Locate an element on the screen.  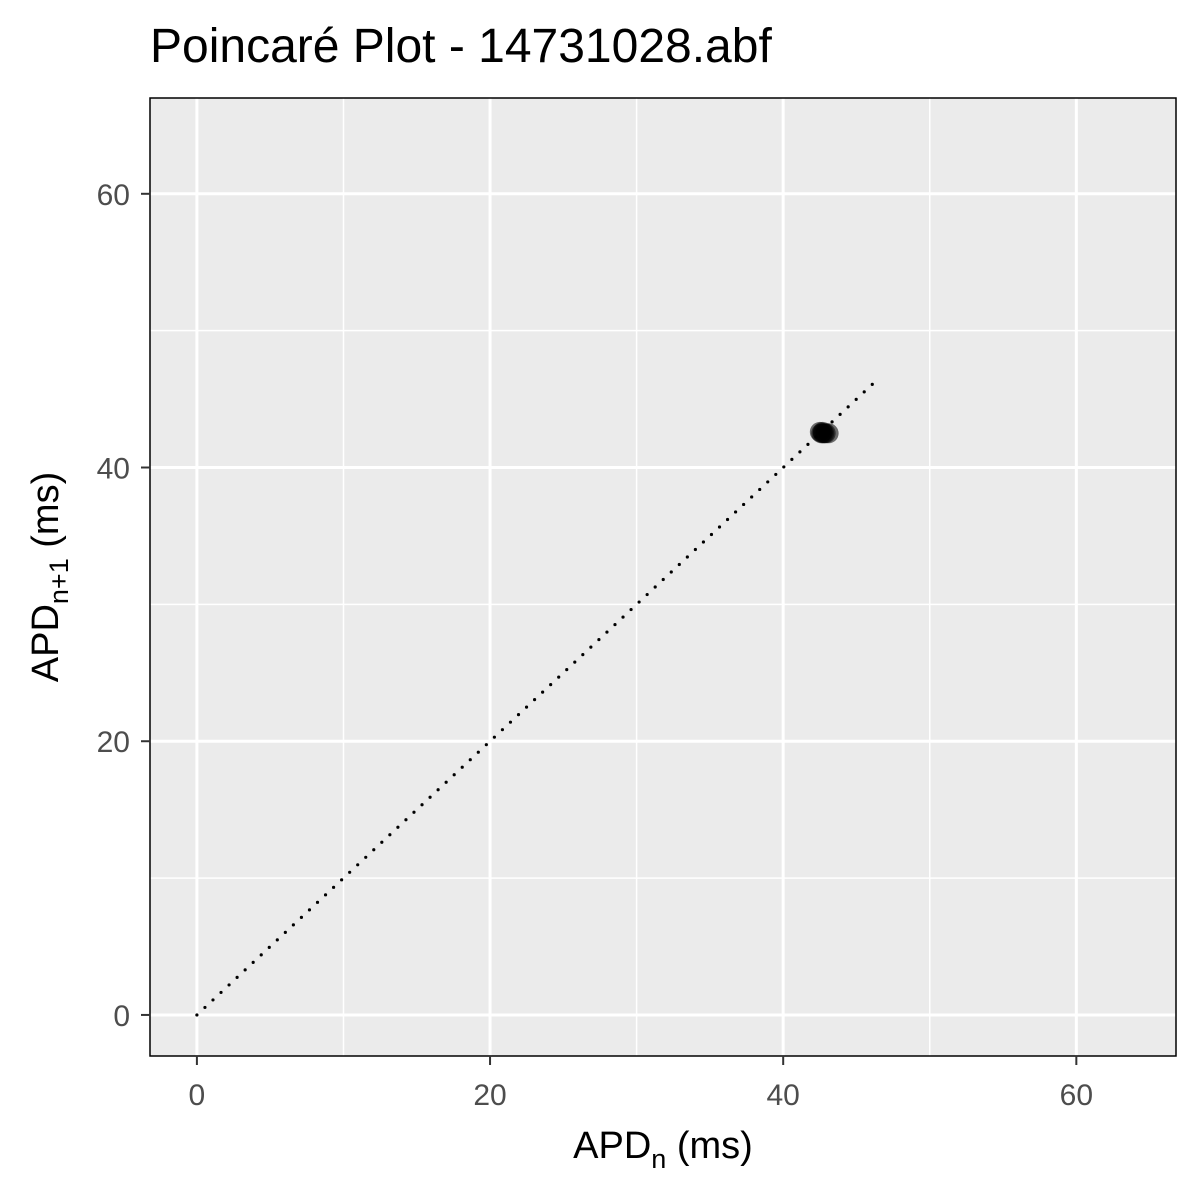
x-axis-title-unit: (ms) is located at coordinates (709, 1146).